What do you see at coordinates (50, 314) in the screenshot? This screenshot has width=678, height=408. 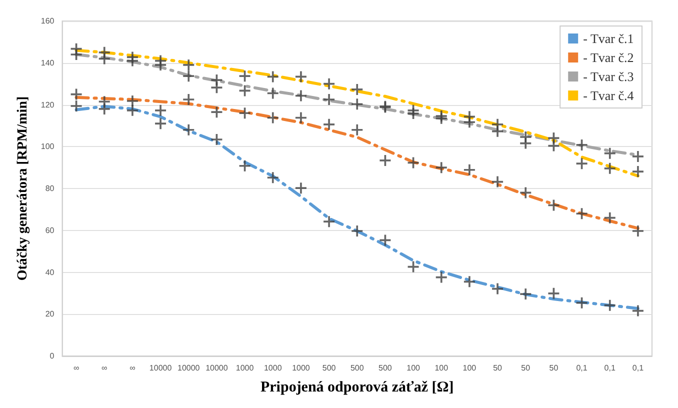 I see `y-tick-label: 20` at bounding box center [50, 314].